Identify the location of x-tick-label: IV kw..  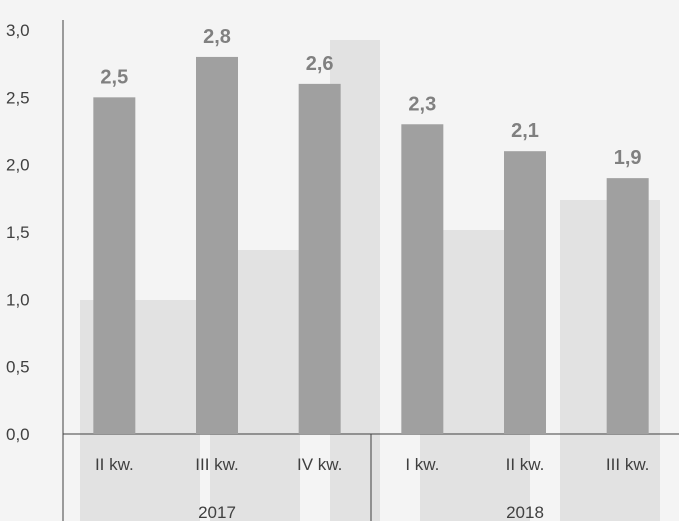
(319, 464).